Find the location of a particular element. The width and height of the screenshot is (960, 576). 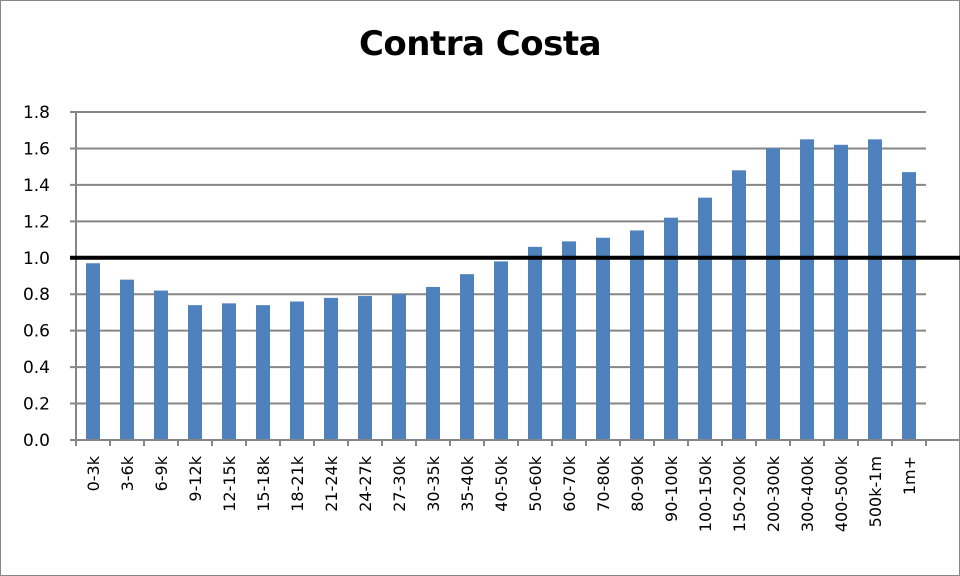

x-tick-label: 400-500k is located at coordinates (841, 493).